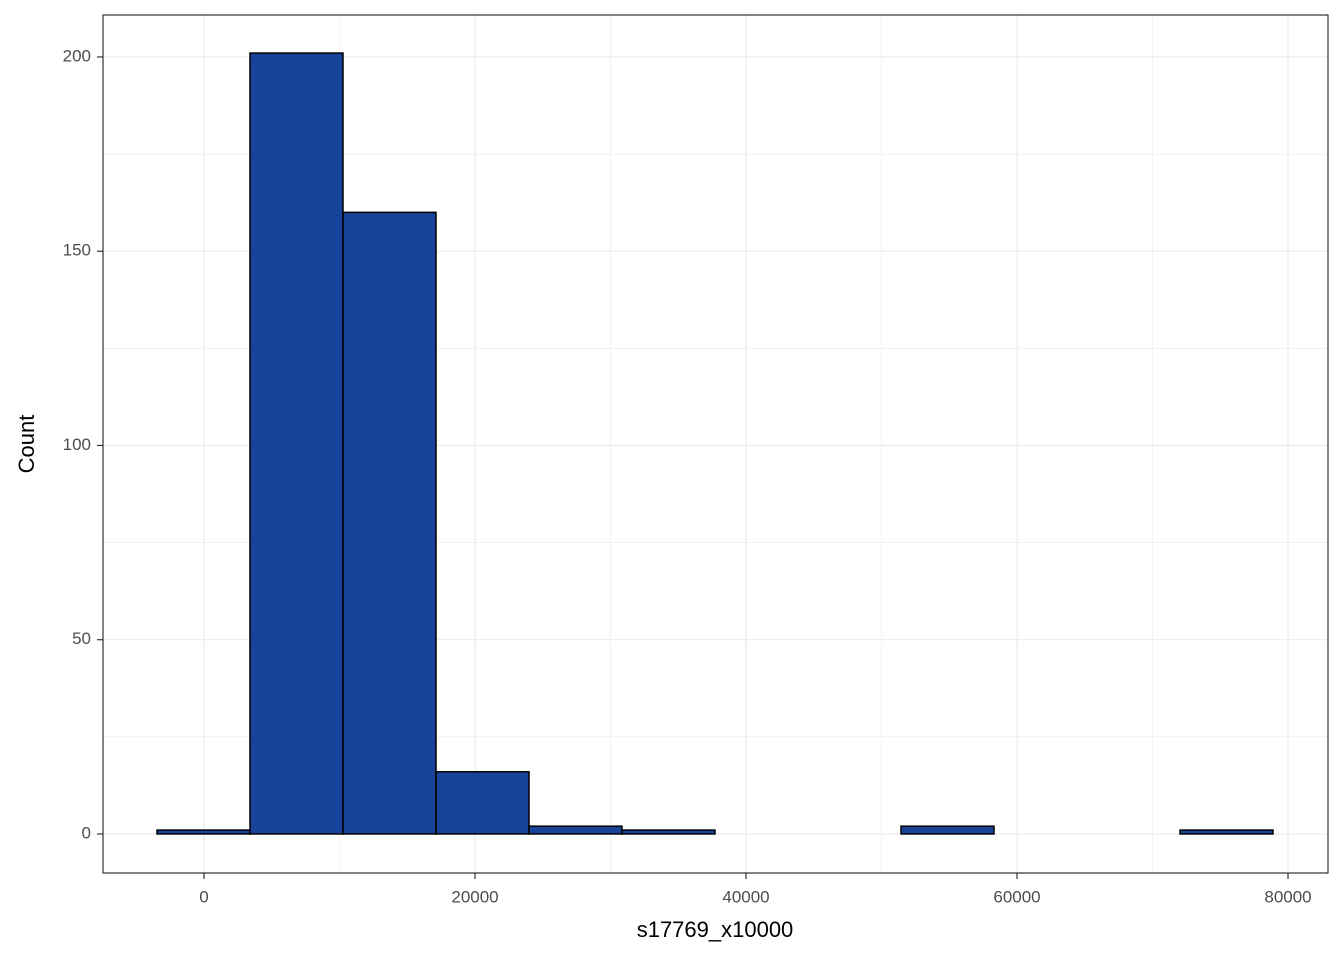 The image size is (1344, 965). What do you see at coordinates (745, 896) in the screenshot?
I see `x-tick-label: 40000` at bounding box center [745, 896].